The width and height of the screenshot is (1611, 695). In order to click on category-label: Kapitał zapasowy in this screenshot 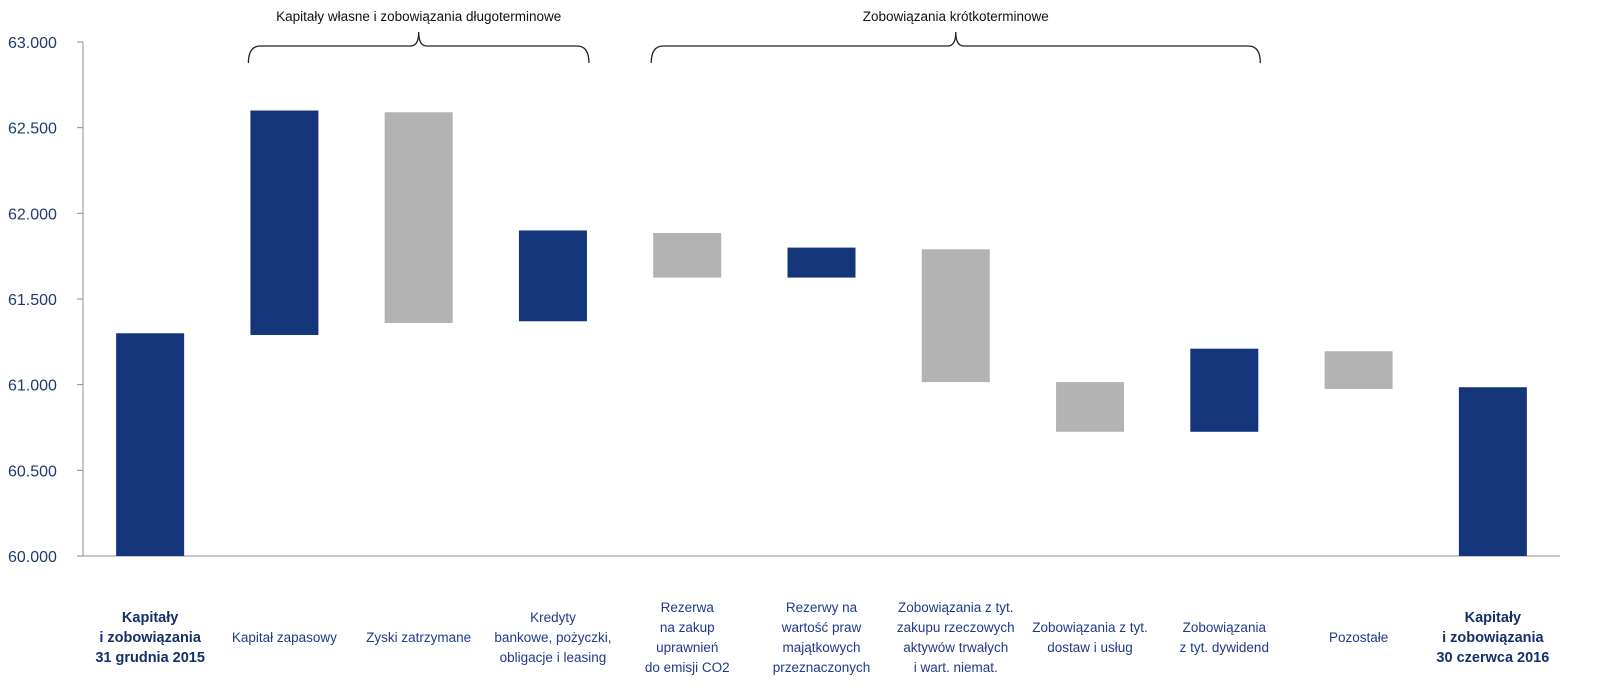, I will do `click(284, 637)`.